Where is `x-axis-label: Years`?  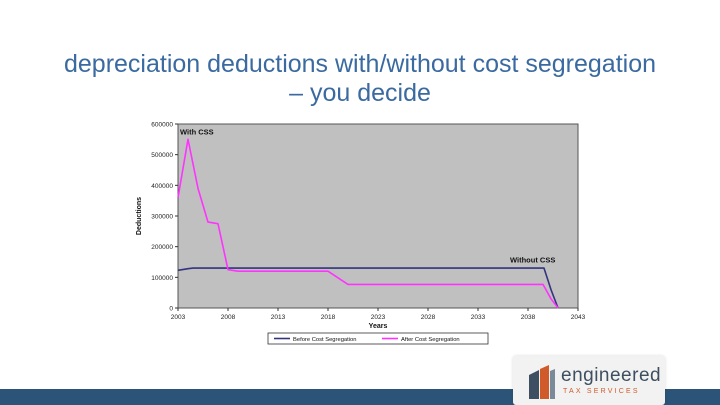 x-axis-label: Years is located at coordinates (378, 326).